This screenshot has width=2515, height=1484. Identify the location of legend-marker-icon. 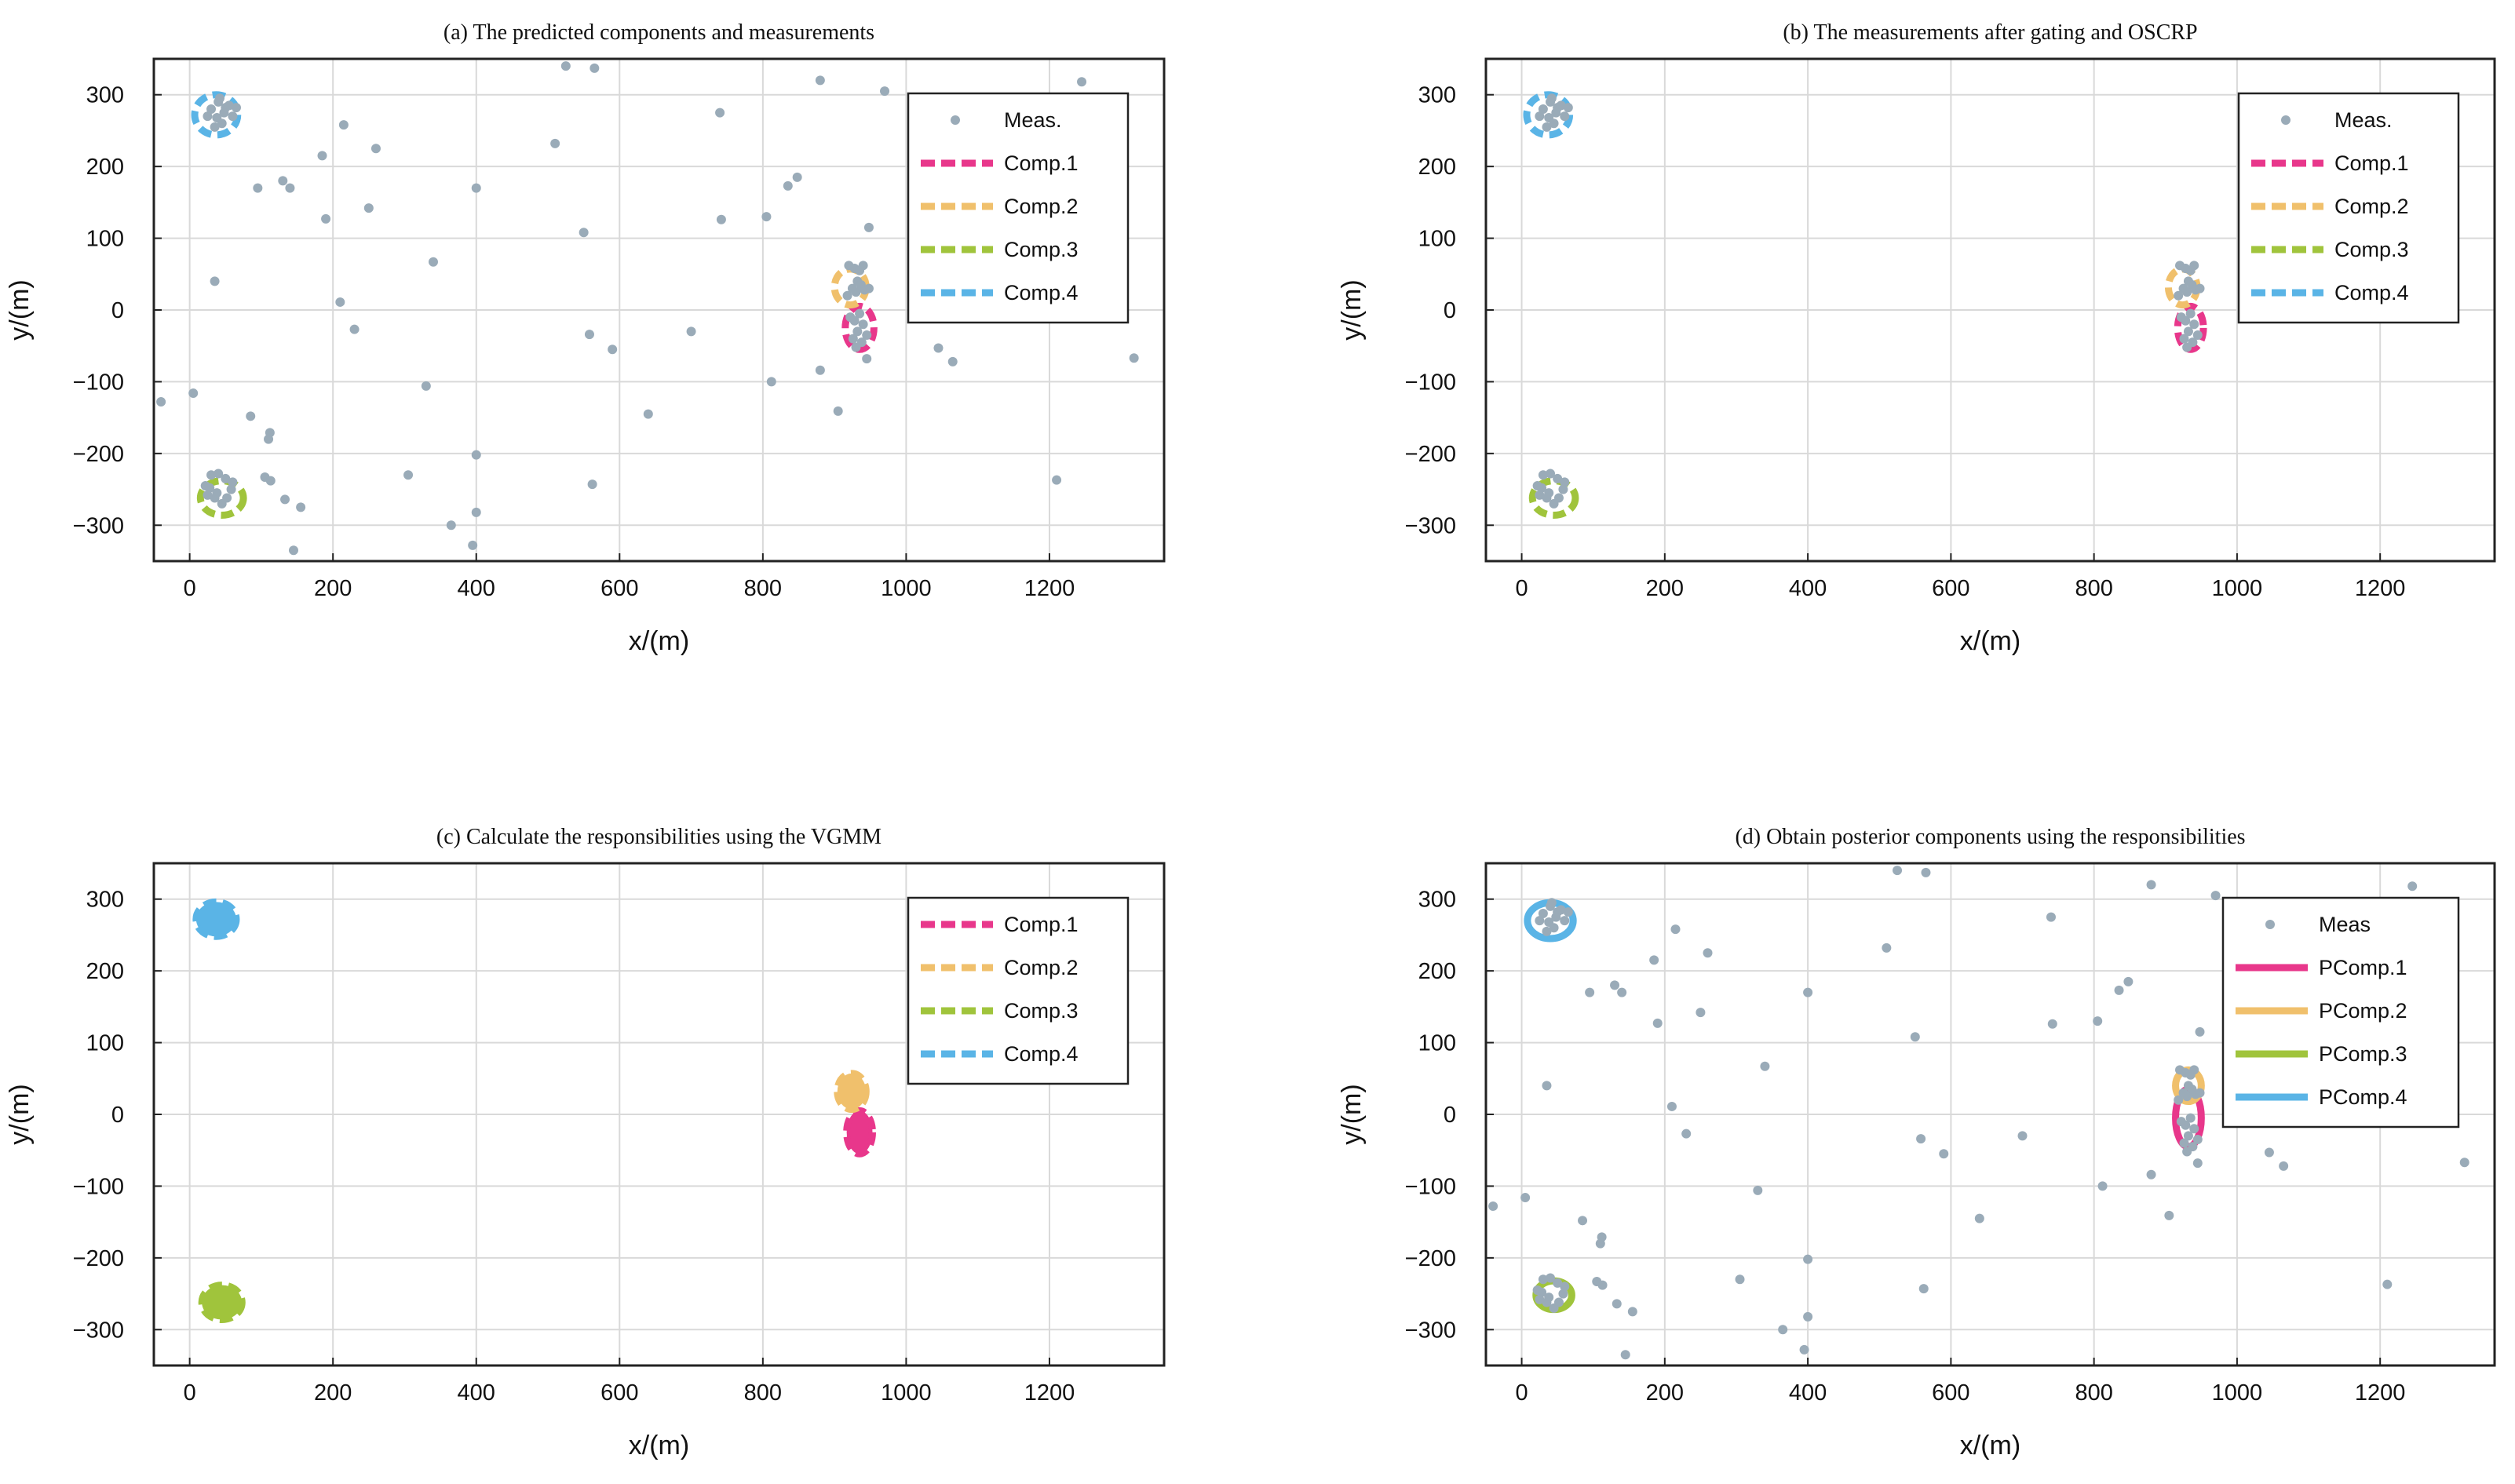
(955, 120).